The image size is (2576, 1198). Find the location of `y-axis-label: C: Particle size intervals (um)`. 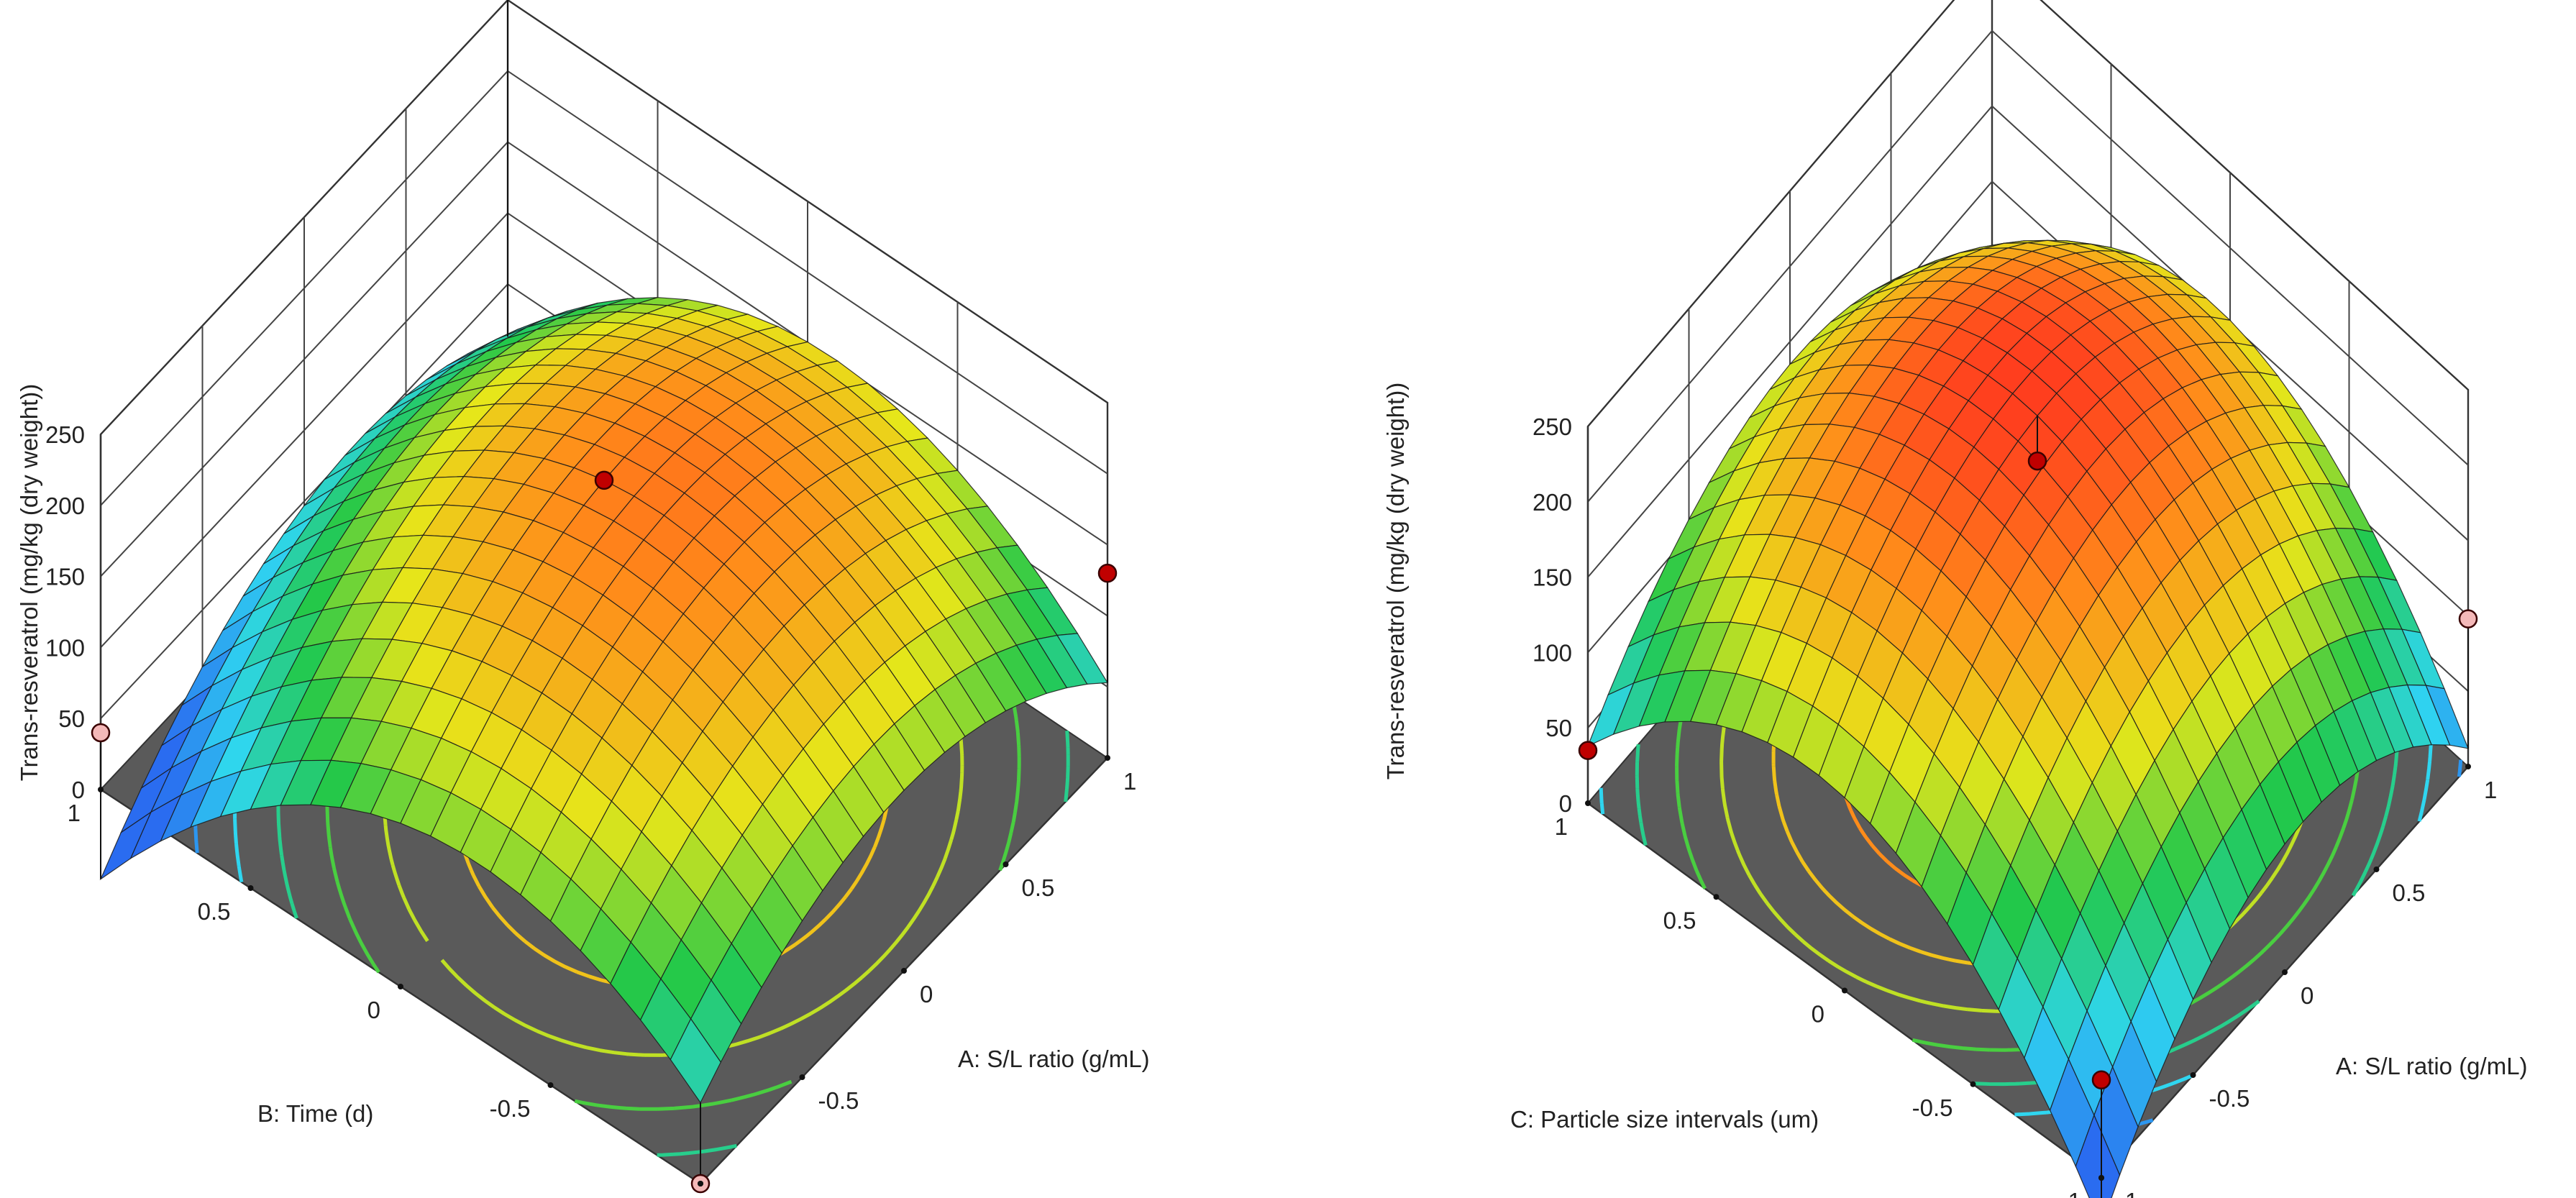

y-axis-label: C: Particle size intervals (um) is located at coordinates (1665, 1119).